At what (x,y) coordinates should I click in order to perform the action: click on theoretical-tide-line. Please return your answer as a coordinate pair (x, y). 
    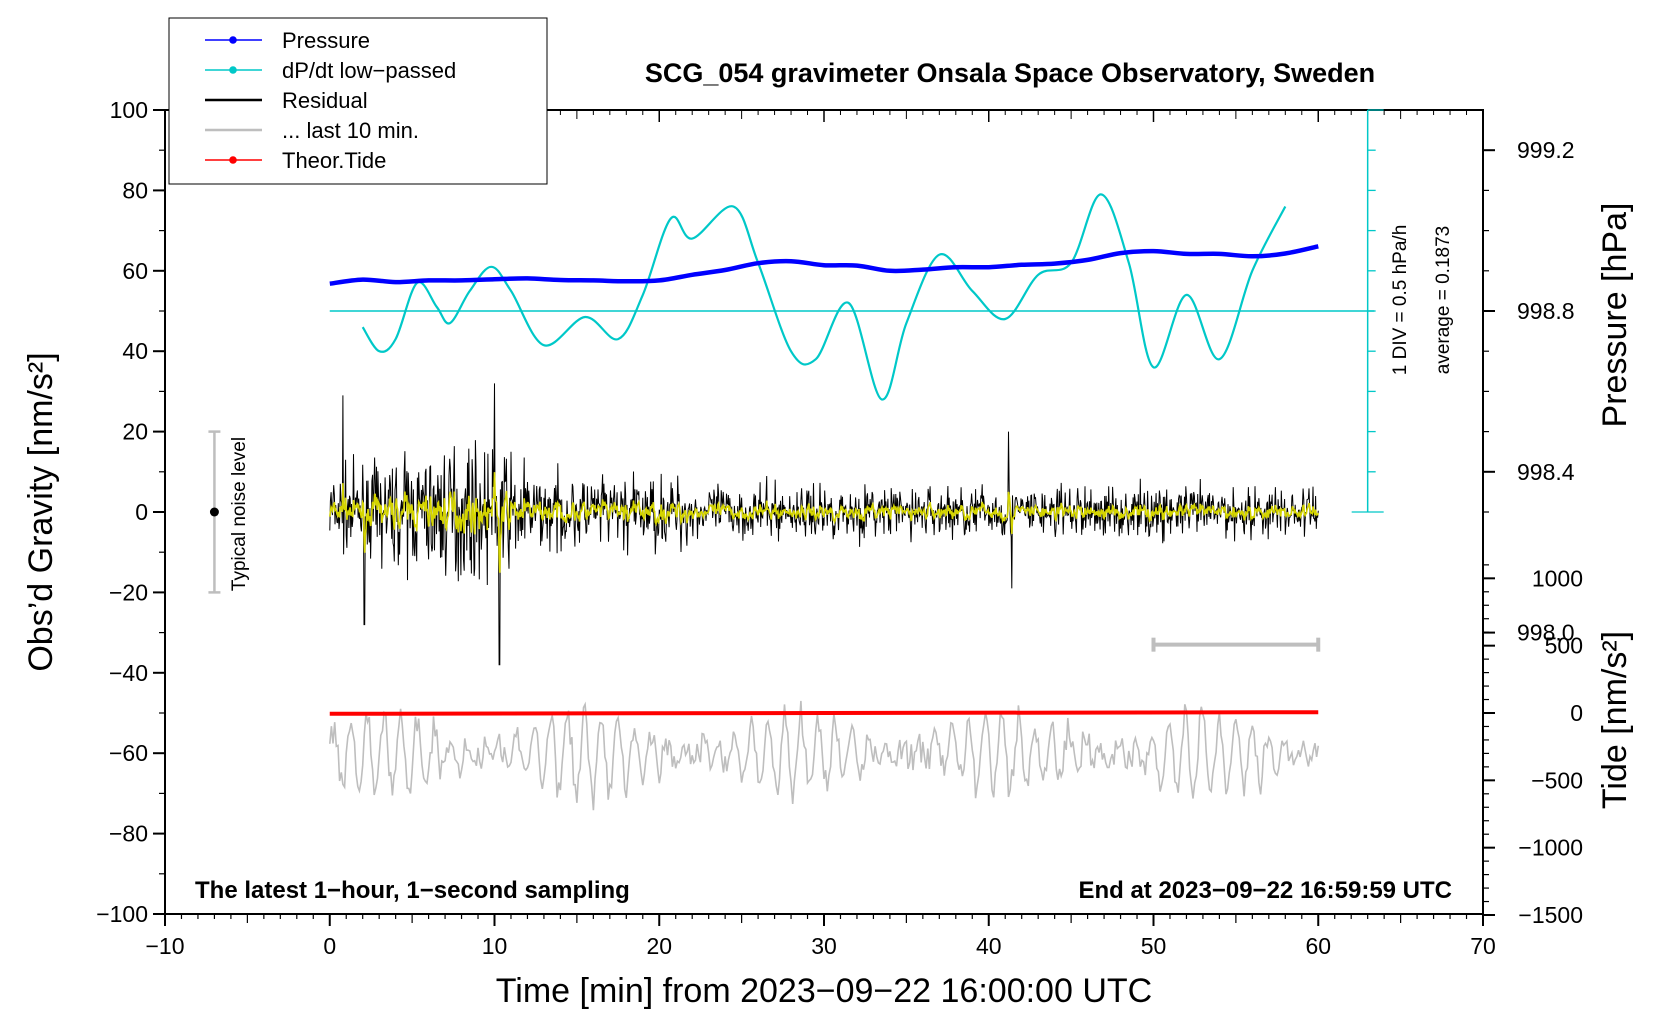
    Looking at the image, I should click on (824, 713).